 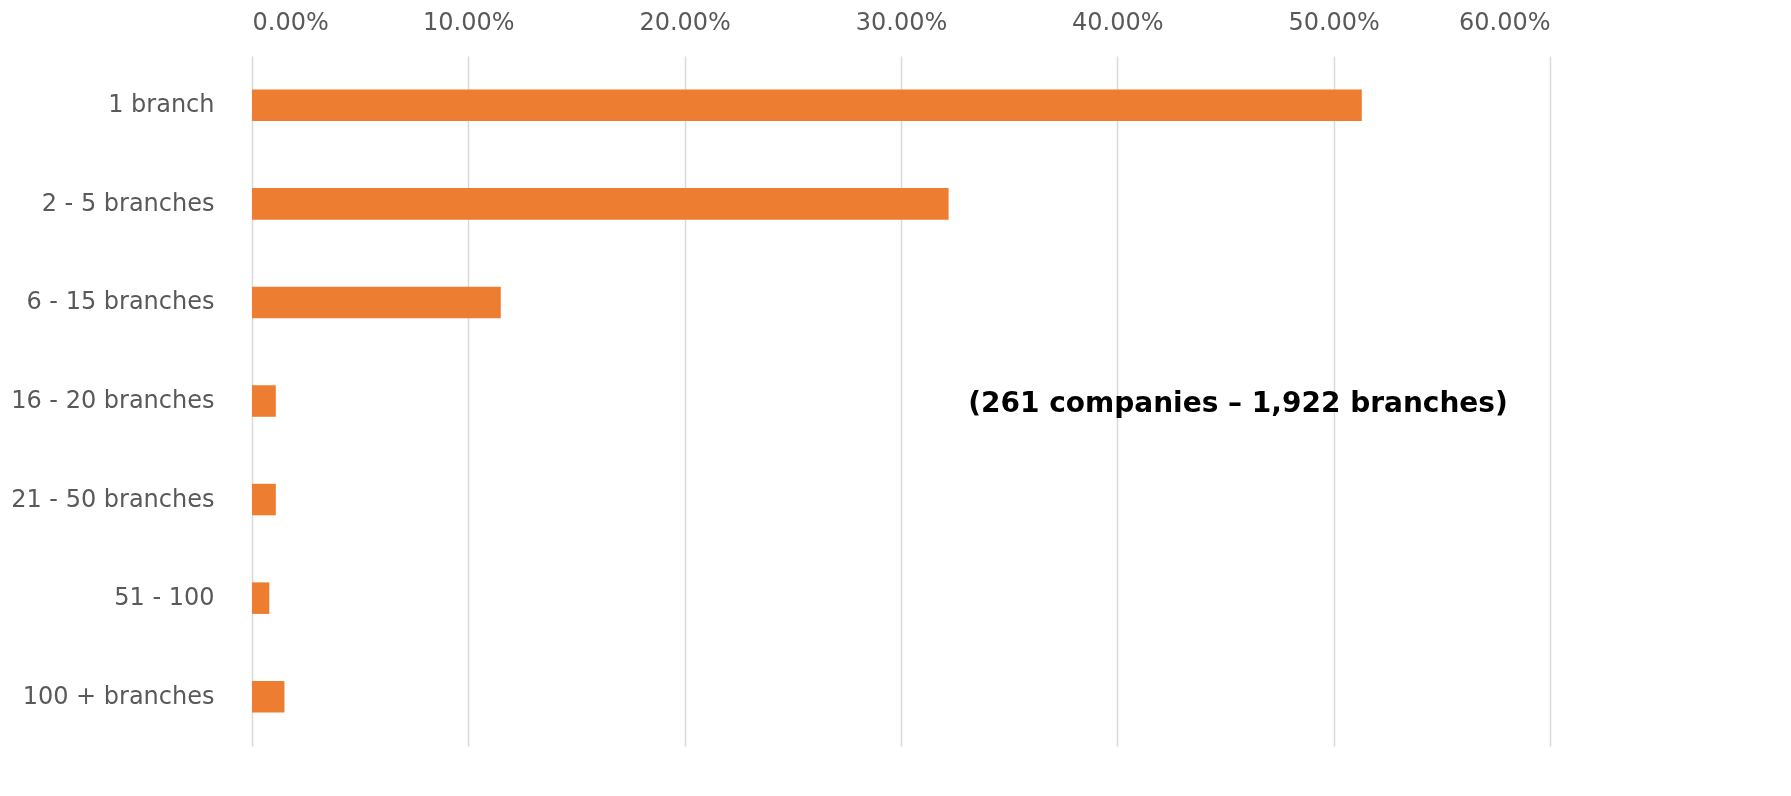 I want to click on y-tick-label: 6 - 15 branches, so click(x=120, y=301).